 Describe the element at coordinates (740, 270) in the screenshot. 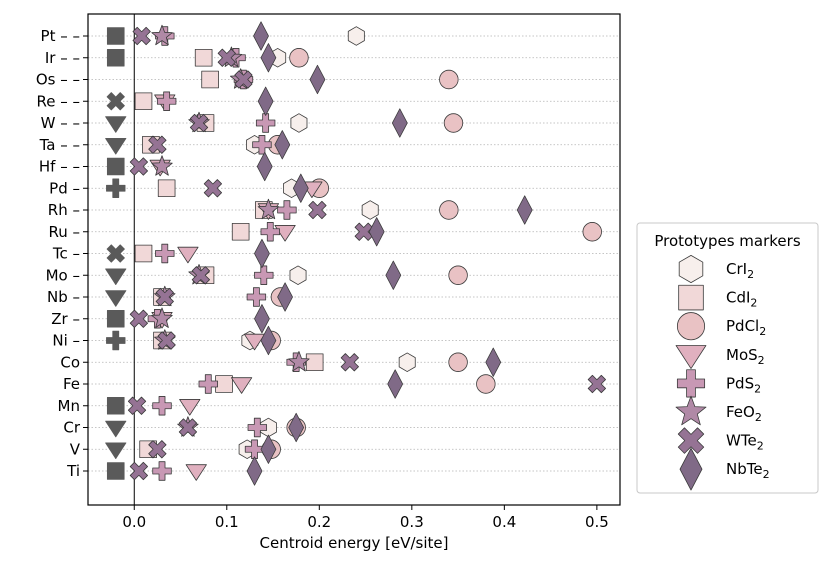

I see `legend-label: CrI2` at that location.